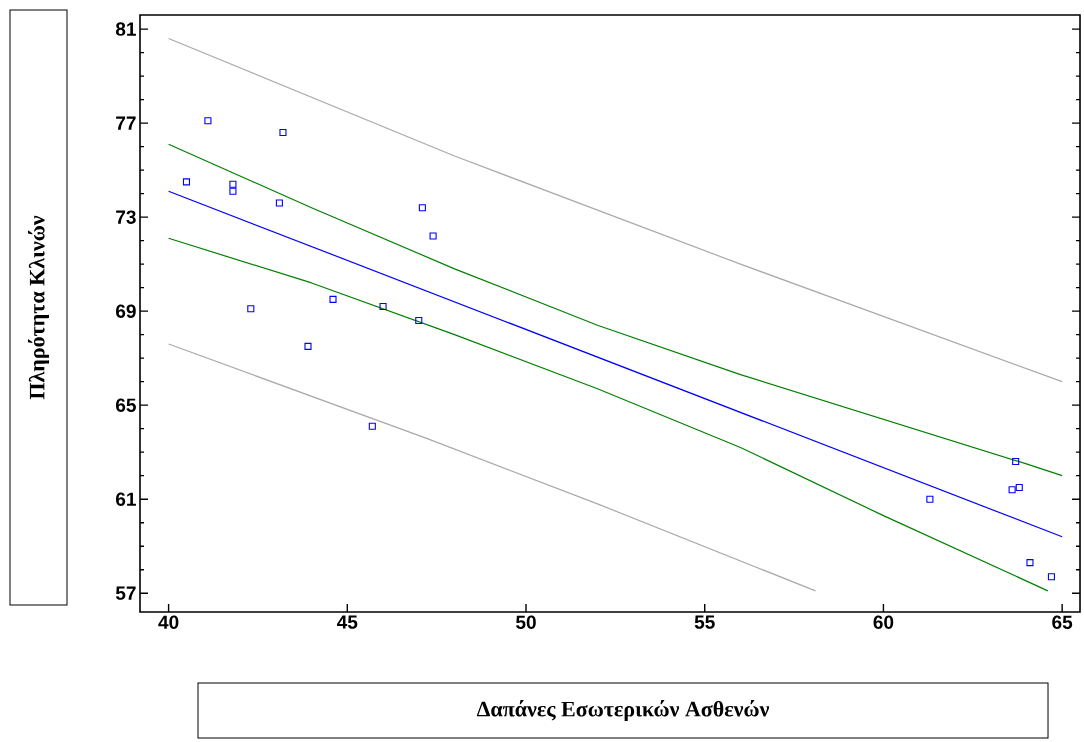  Describe the element at coordinates (126, 123) in the screenshot. I see `y-tick-label: 77` at that location.